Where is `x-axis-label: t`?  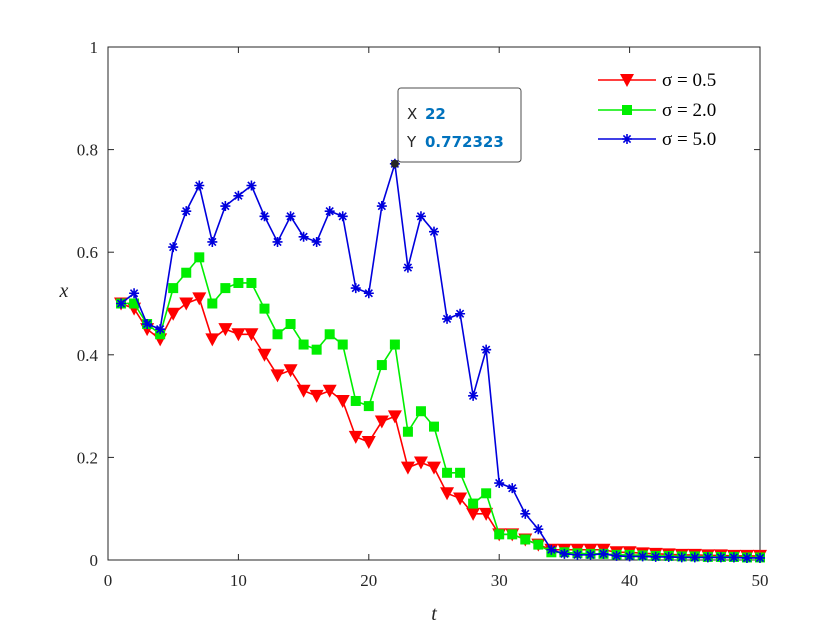 x-axis-label: t is located at coordinates (434, 614).